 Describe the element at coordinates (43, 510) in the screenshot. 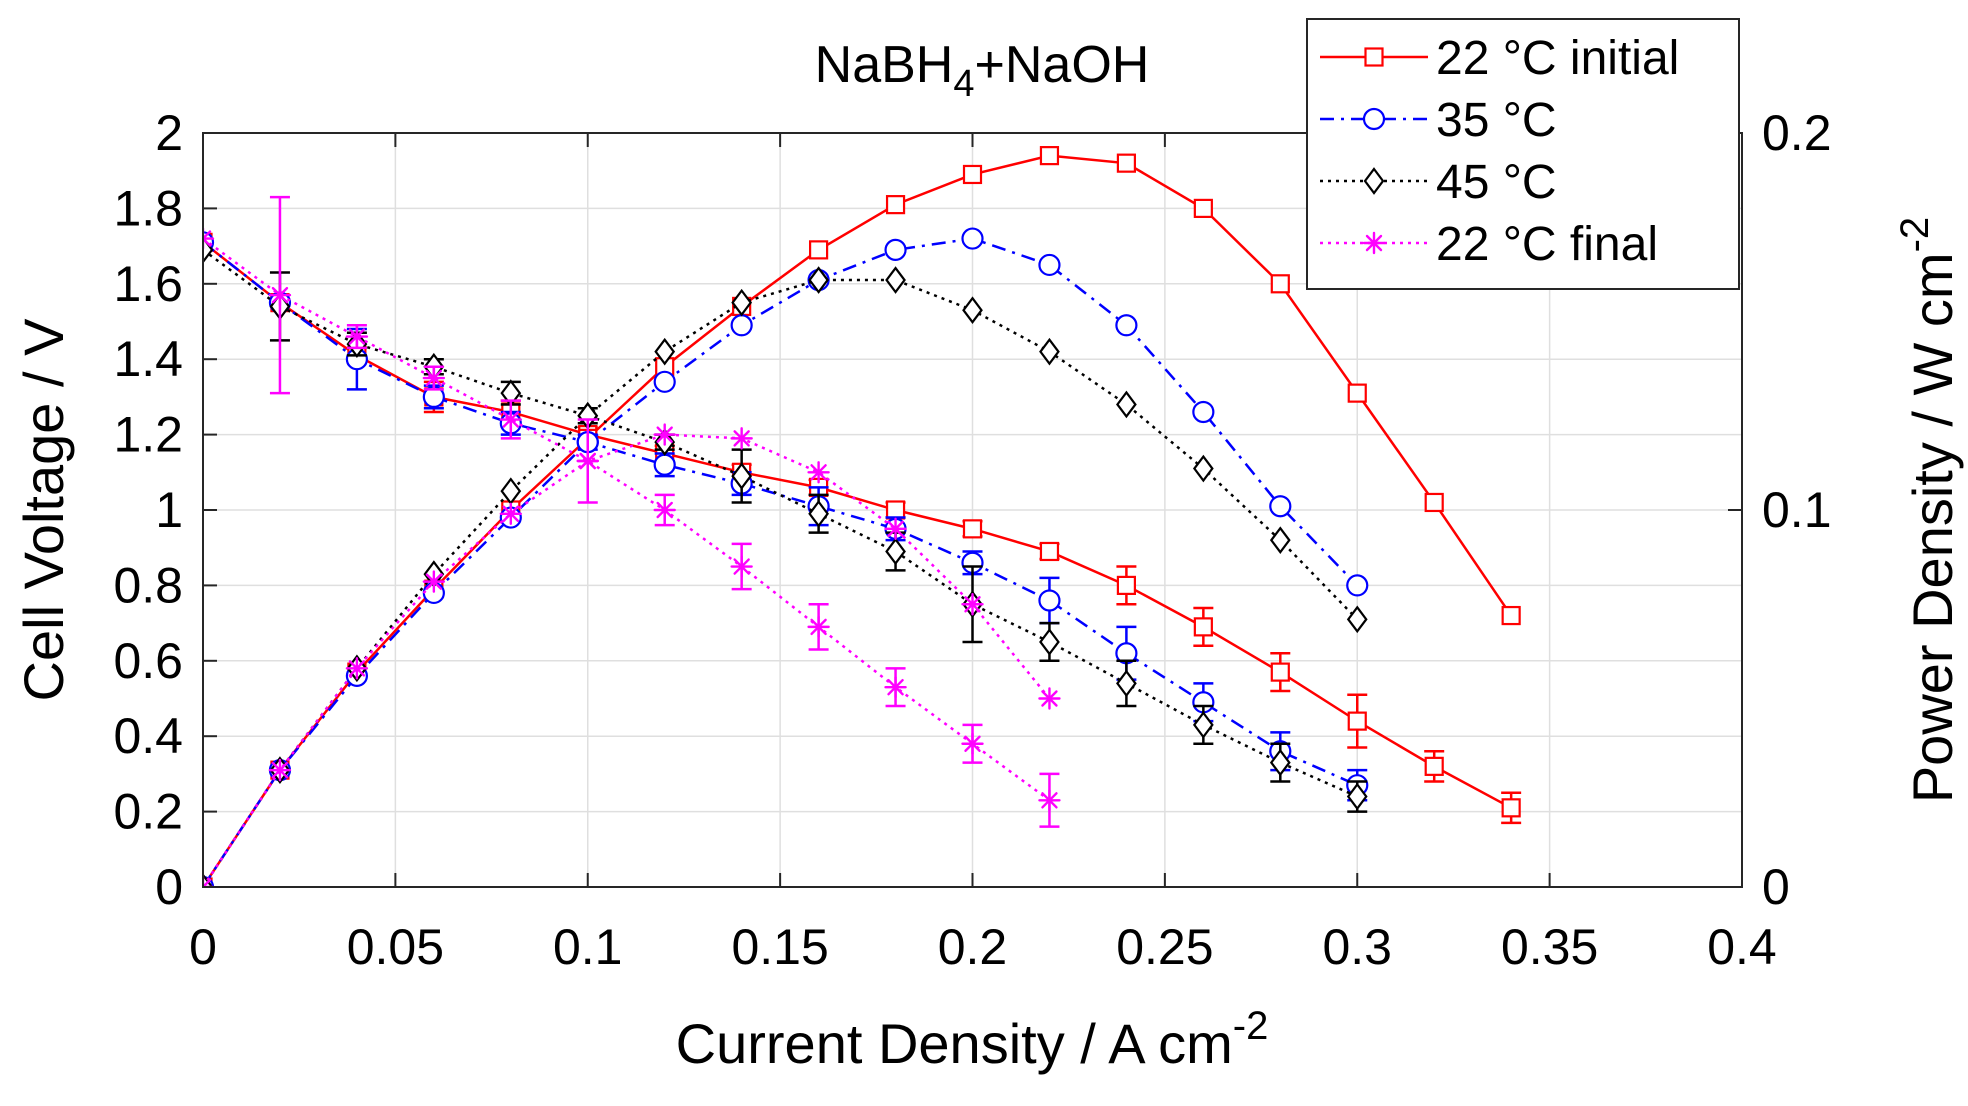

I see `y-axis-label: Cell Voltage / V` at that location.